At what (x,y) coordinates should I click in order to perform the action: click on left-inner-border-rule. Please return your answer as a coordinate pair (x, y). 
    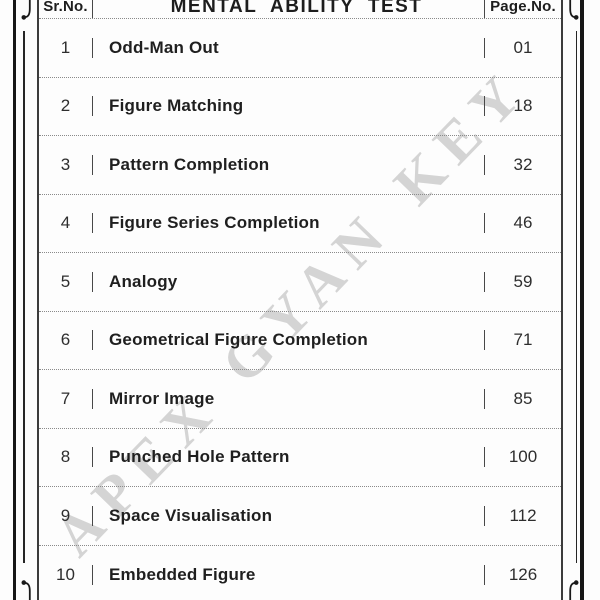
    Looking at the image, I should click on (24, 297).